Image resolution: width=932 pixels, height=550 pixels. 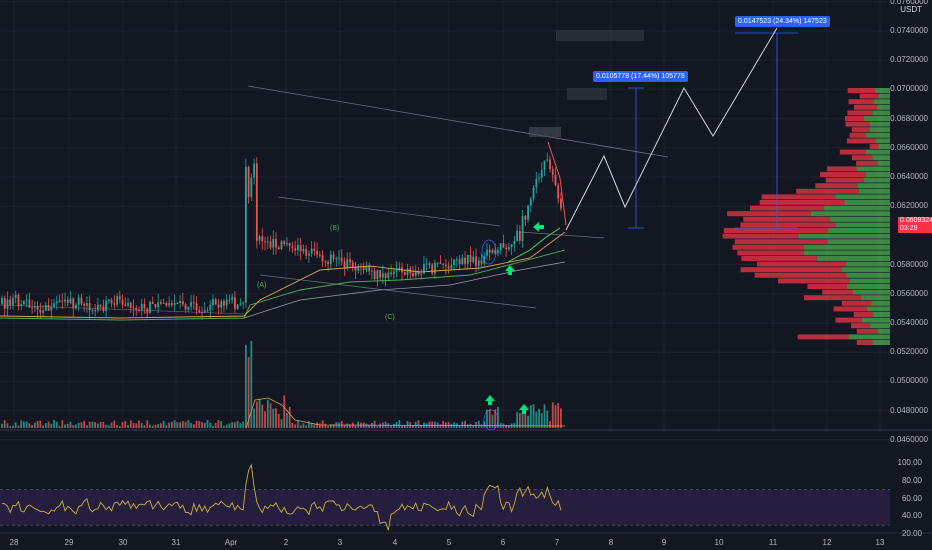 I want to click on time-tick-label: 11, so click(x=773, y=542).